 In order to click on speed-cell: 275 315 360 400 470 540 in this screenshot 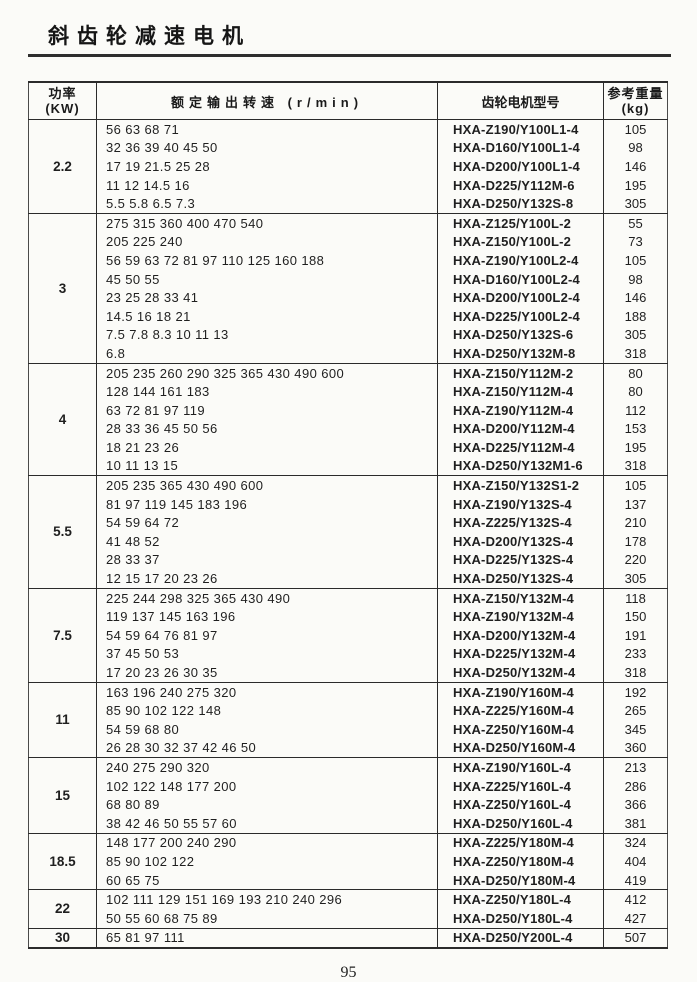, I will do `click(267, 222)`.